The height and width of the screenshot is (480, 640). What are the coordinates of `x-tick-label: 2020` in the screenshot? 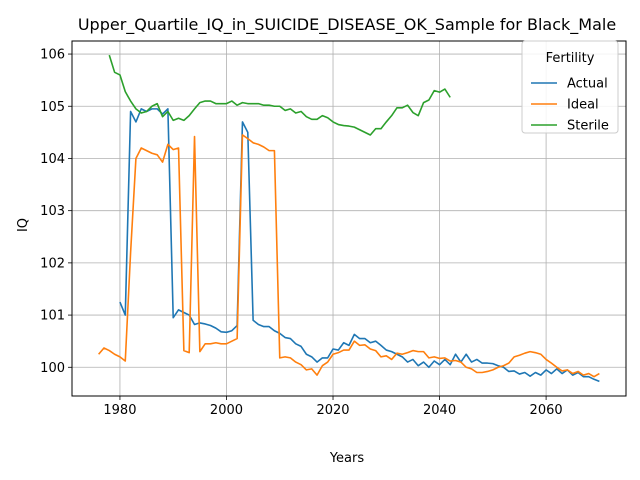 It's located at (332, 410).